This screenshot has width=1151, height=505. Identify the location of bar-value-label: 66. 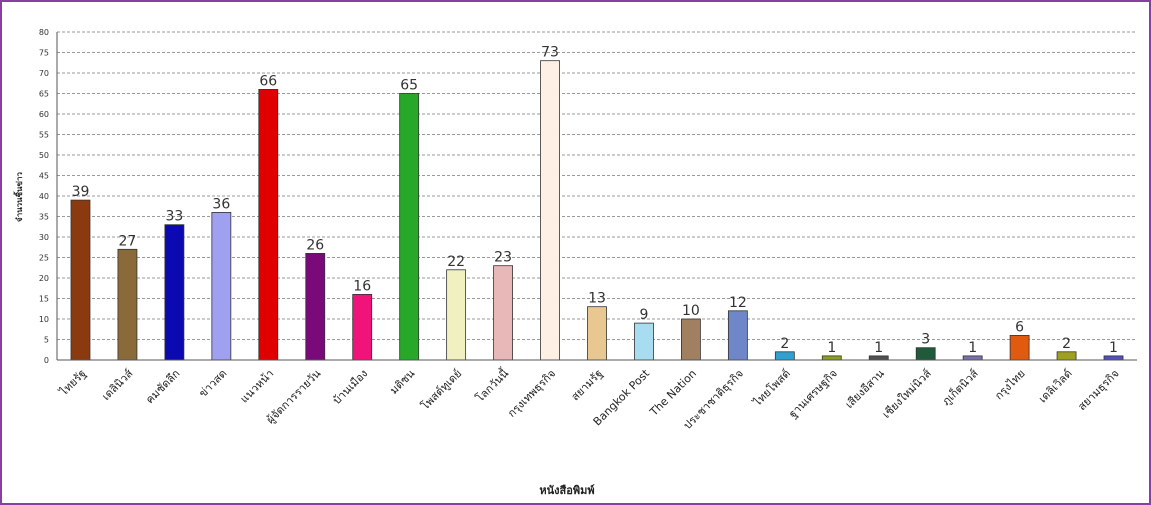
(268, 81).